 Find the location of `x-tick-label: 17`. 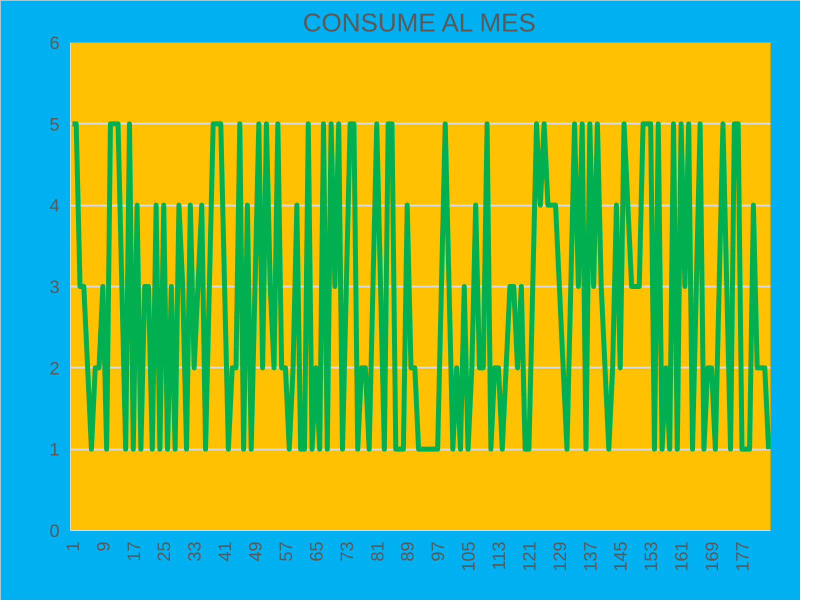

x-tick-label: 17 is located at coordinates (134, 551).